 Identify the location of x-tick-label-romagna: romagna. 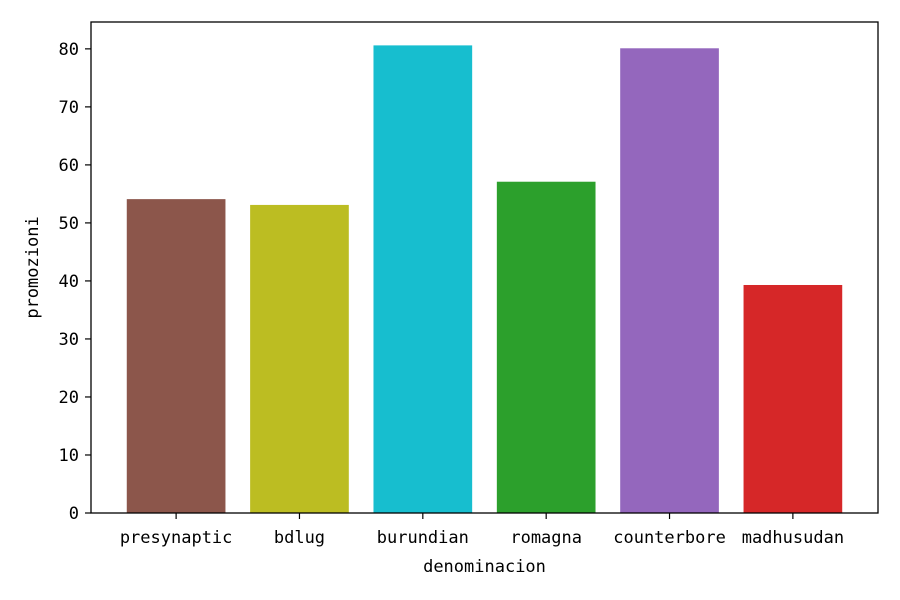
(546, 538).